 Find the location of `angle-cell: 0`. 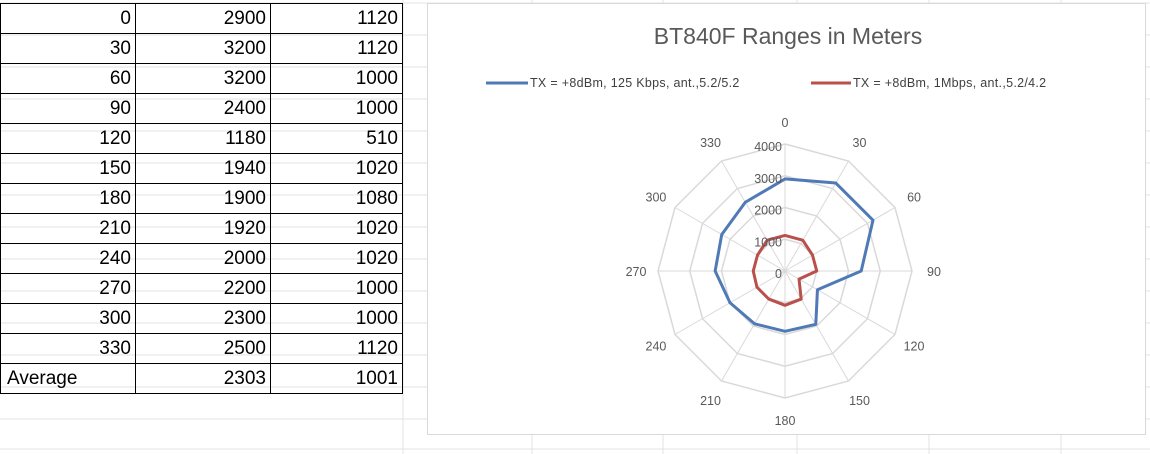

angle-cell: 0 is located at coordinates (68, 18).